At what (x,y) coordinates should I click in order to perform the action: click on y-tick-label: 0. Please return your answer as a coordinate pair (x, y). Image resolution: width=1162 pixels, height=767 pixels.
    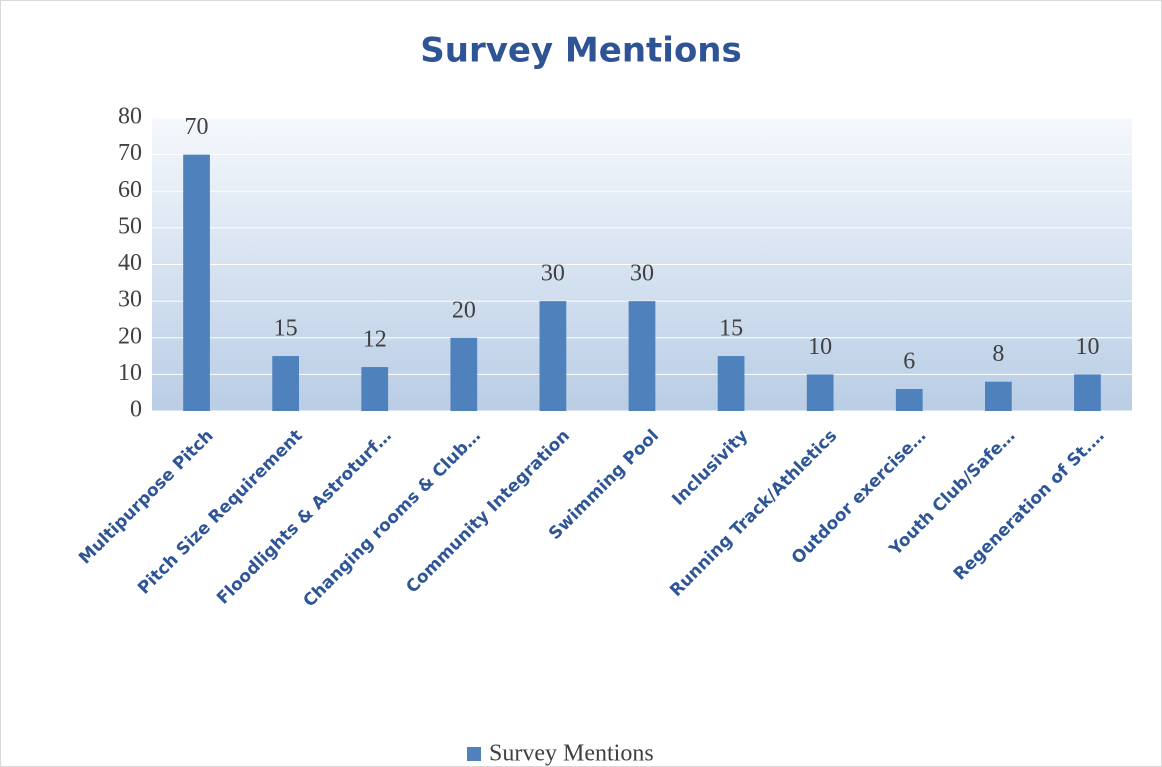
    Looking at the image, I should click on (136, 410).